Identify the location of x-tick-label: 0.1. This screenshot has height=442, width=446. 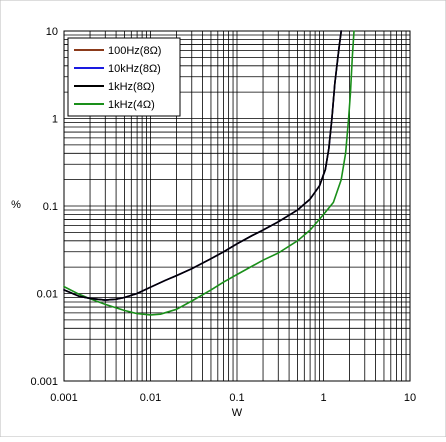
(236, 398).